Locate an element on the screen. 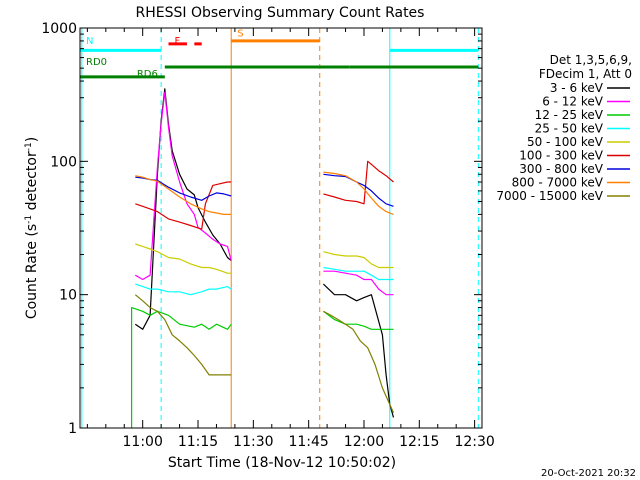 The height and width of the screenshot is (480, 640). x-axis-label: Start Time (18-Nov-12 10:50:02) is located at coordinates (282, 463).